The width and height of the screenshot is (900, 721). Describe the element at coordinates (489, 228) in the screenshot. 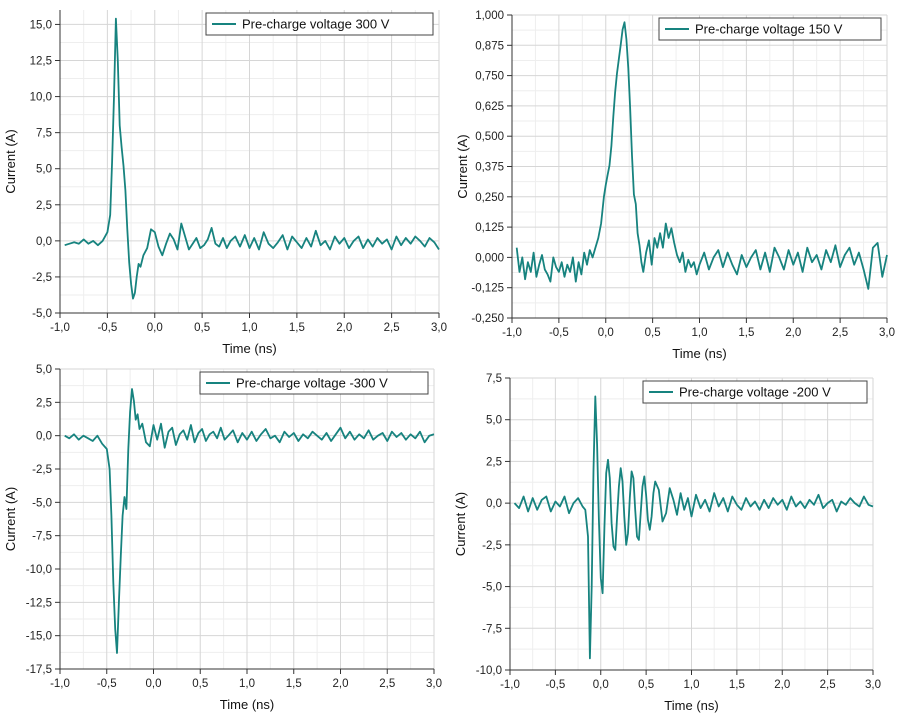

I see `y-tick-label: 0,125` at that location.